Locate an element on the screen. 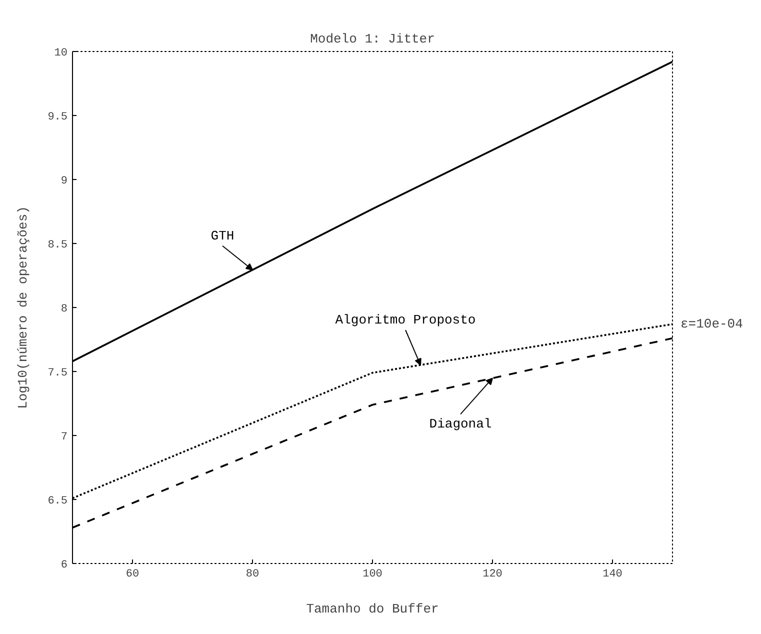 The width and height of the screenshot is (761, 634). y-tick-label: 8 is located at coordinates (64, 310).